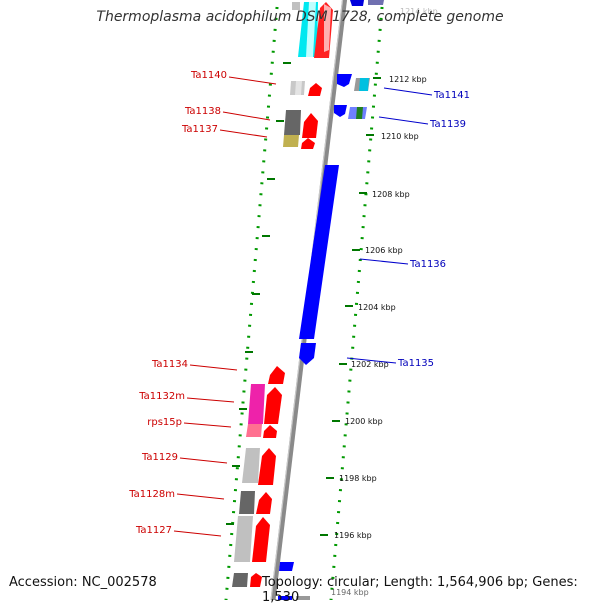  What do you see at coordinates (389, 225) in the screenshot?
I see `right-leader-lines` at bounding box center [389, 225].